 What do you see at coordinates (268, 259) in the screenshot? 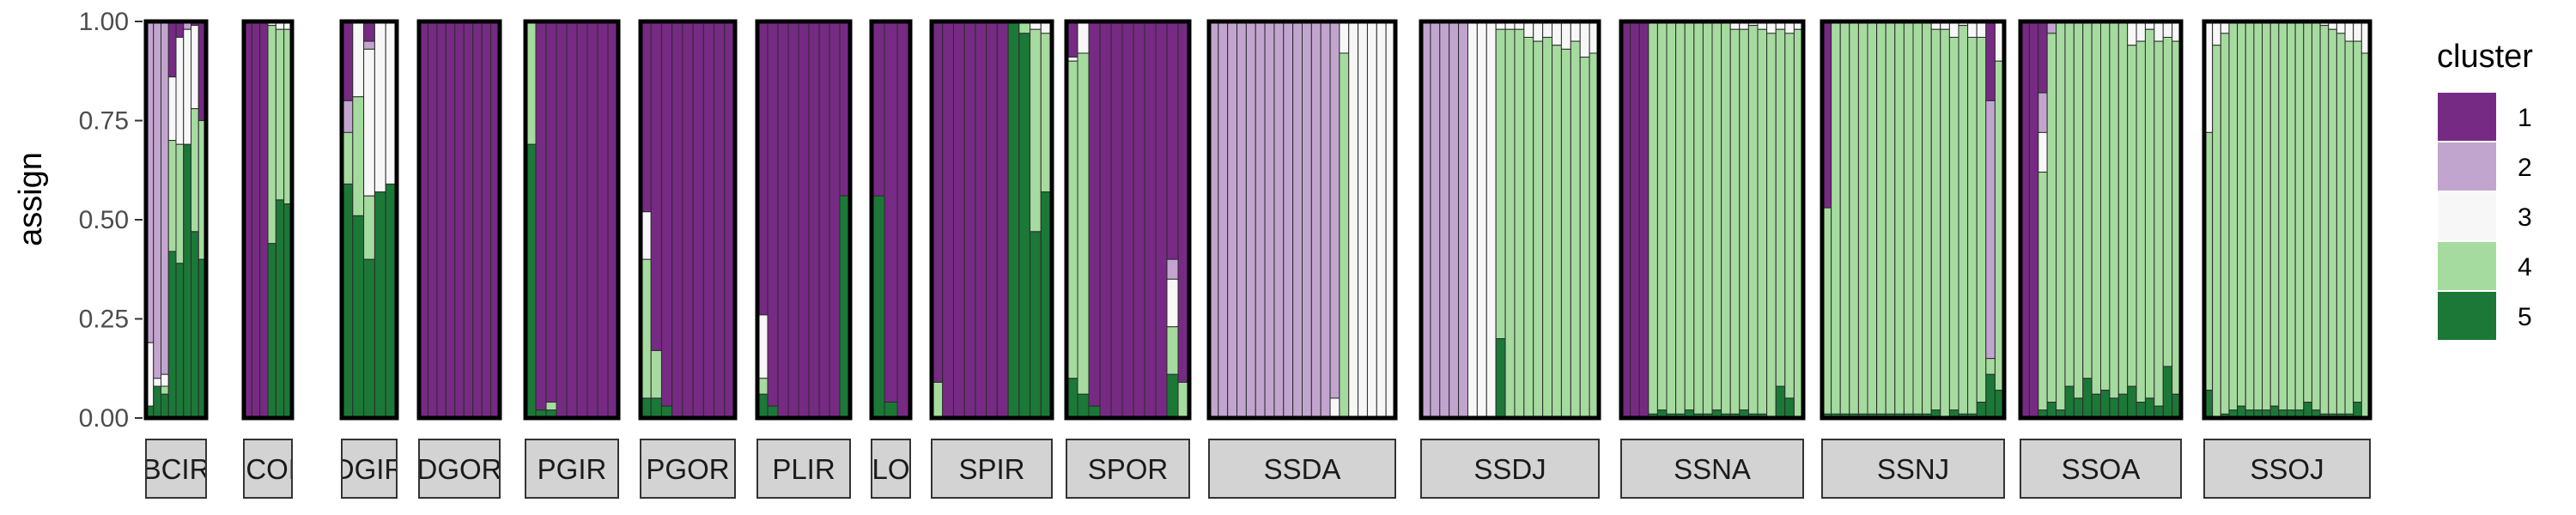
I see `facet-panel: BCOR` at bounding box center [268, 259].